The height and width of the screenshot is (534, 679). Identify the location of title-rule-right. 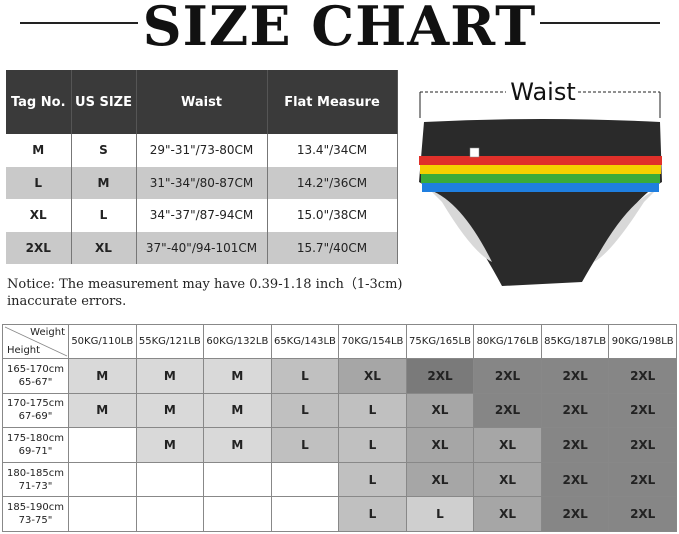
(600, 23).